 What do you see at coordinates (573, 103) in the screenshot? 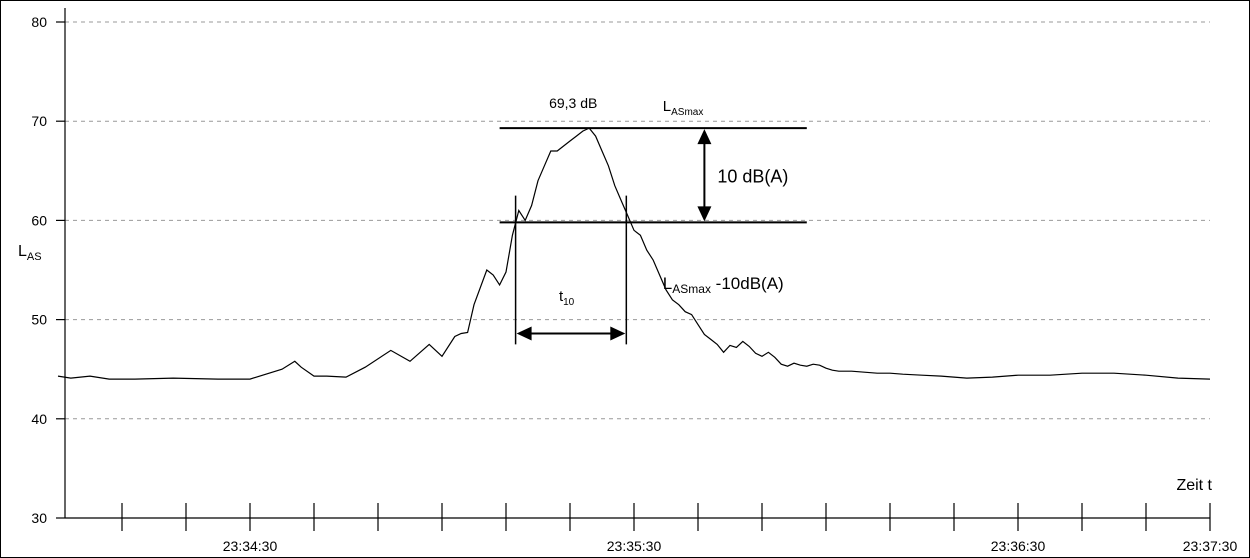
I see `peak-value-label: 69,3 dB` at bounding box center [573, 103].